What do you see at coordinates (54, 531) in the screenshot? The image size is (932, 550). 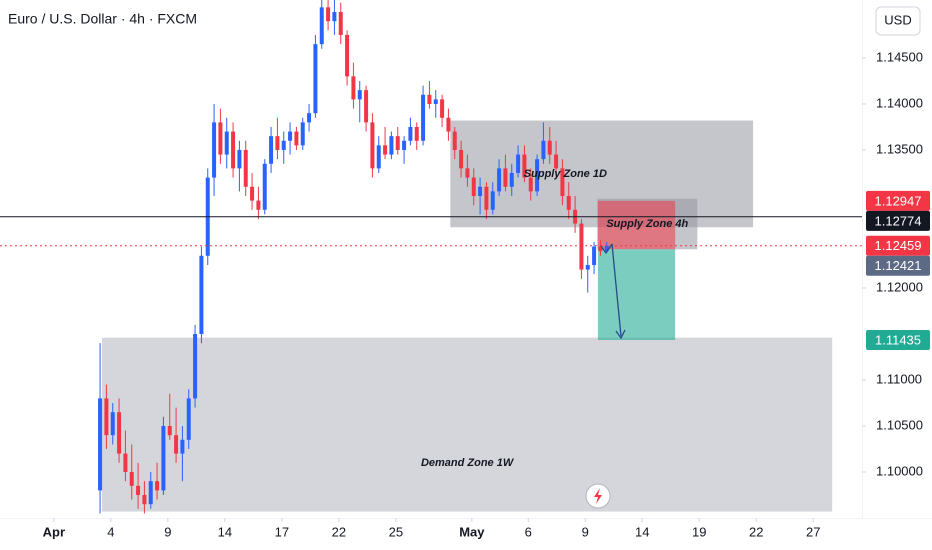 I see `x-tick-label: Apr` at bounding box center [54, 531].